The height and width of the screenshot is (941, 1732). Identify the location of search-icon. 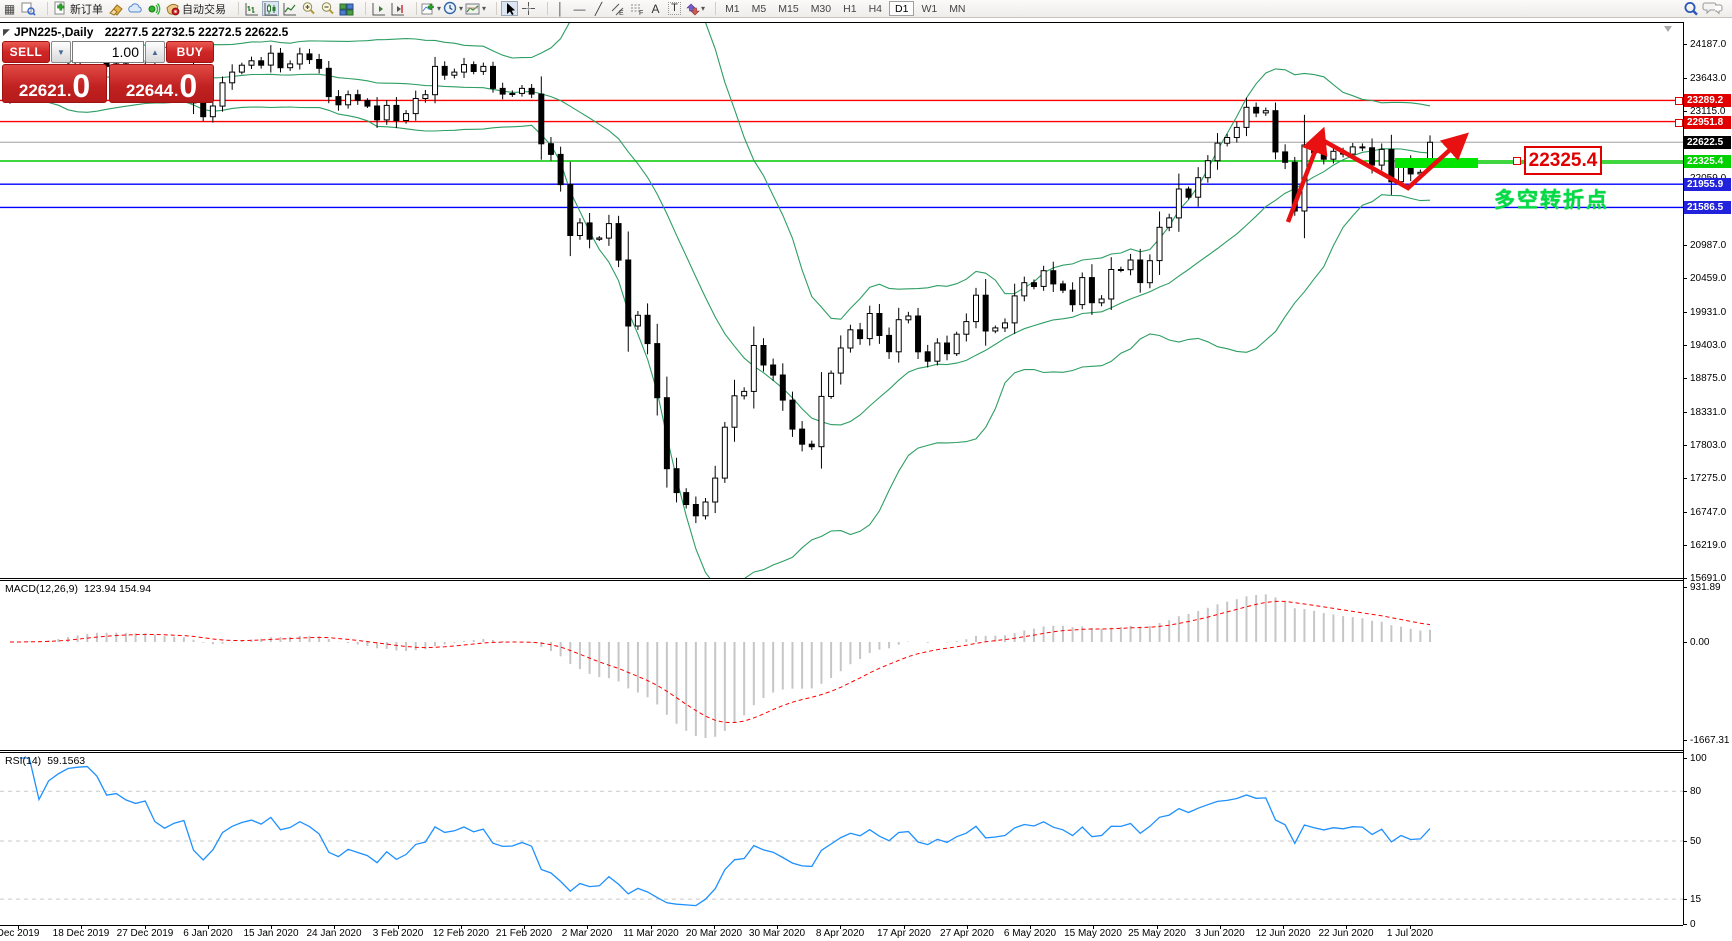
(1691, 8).